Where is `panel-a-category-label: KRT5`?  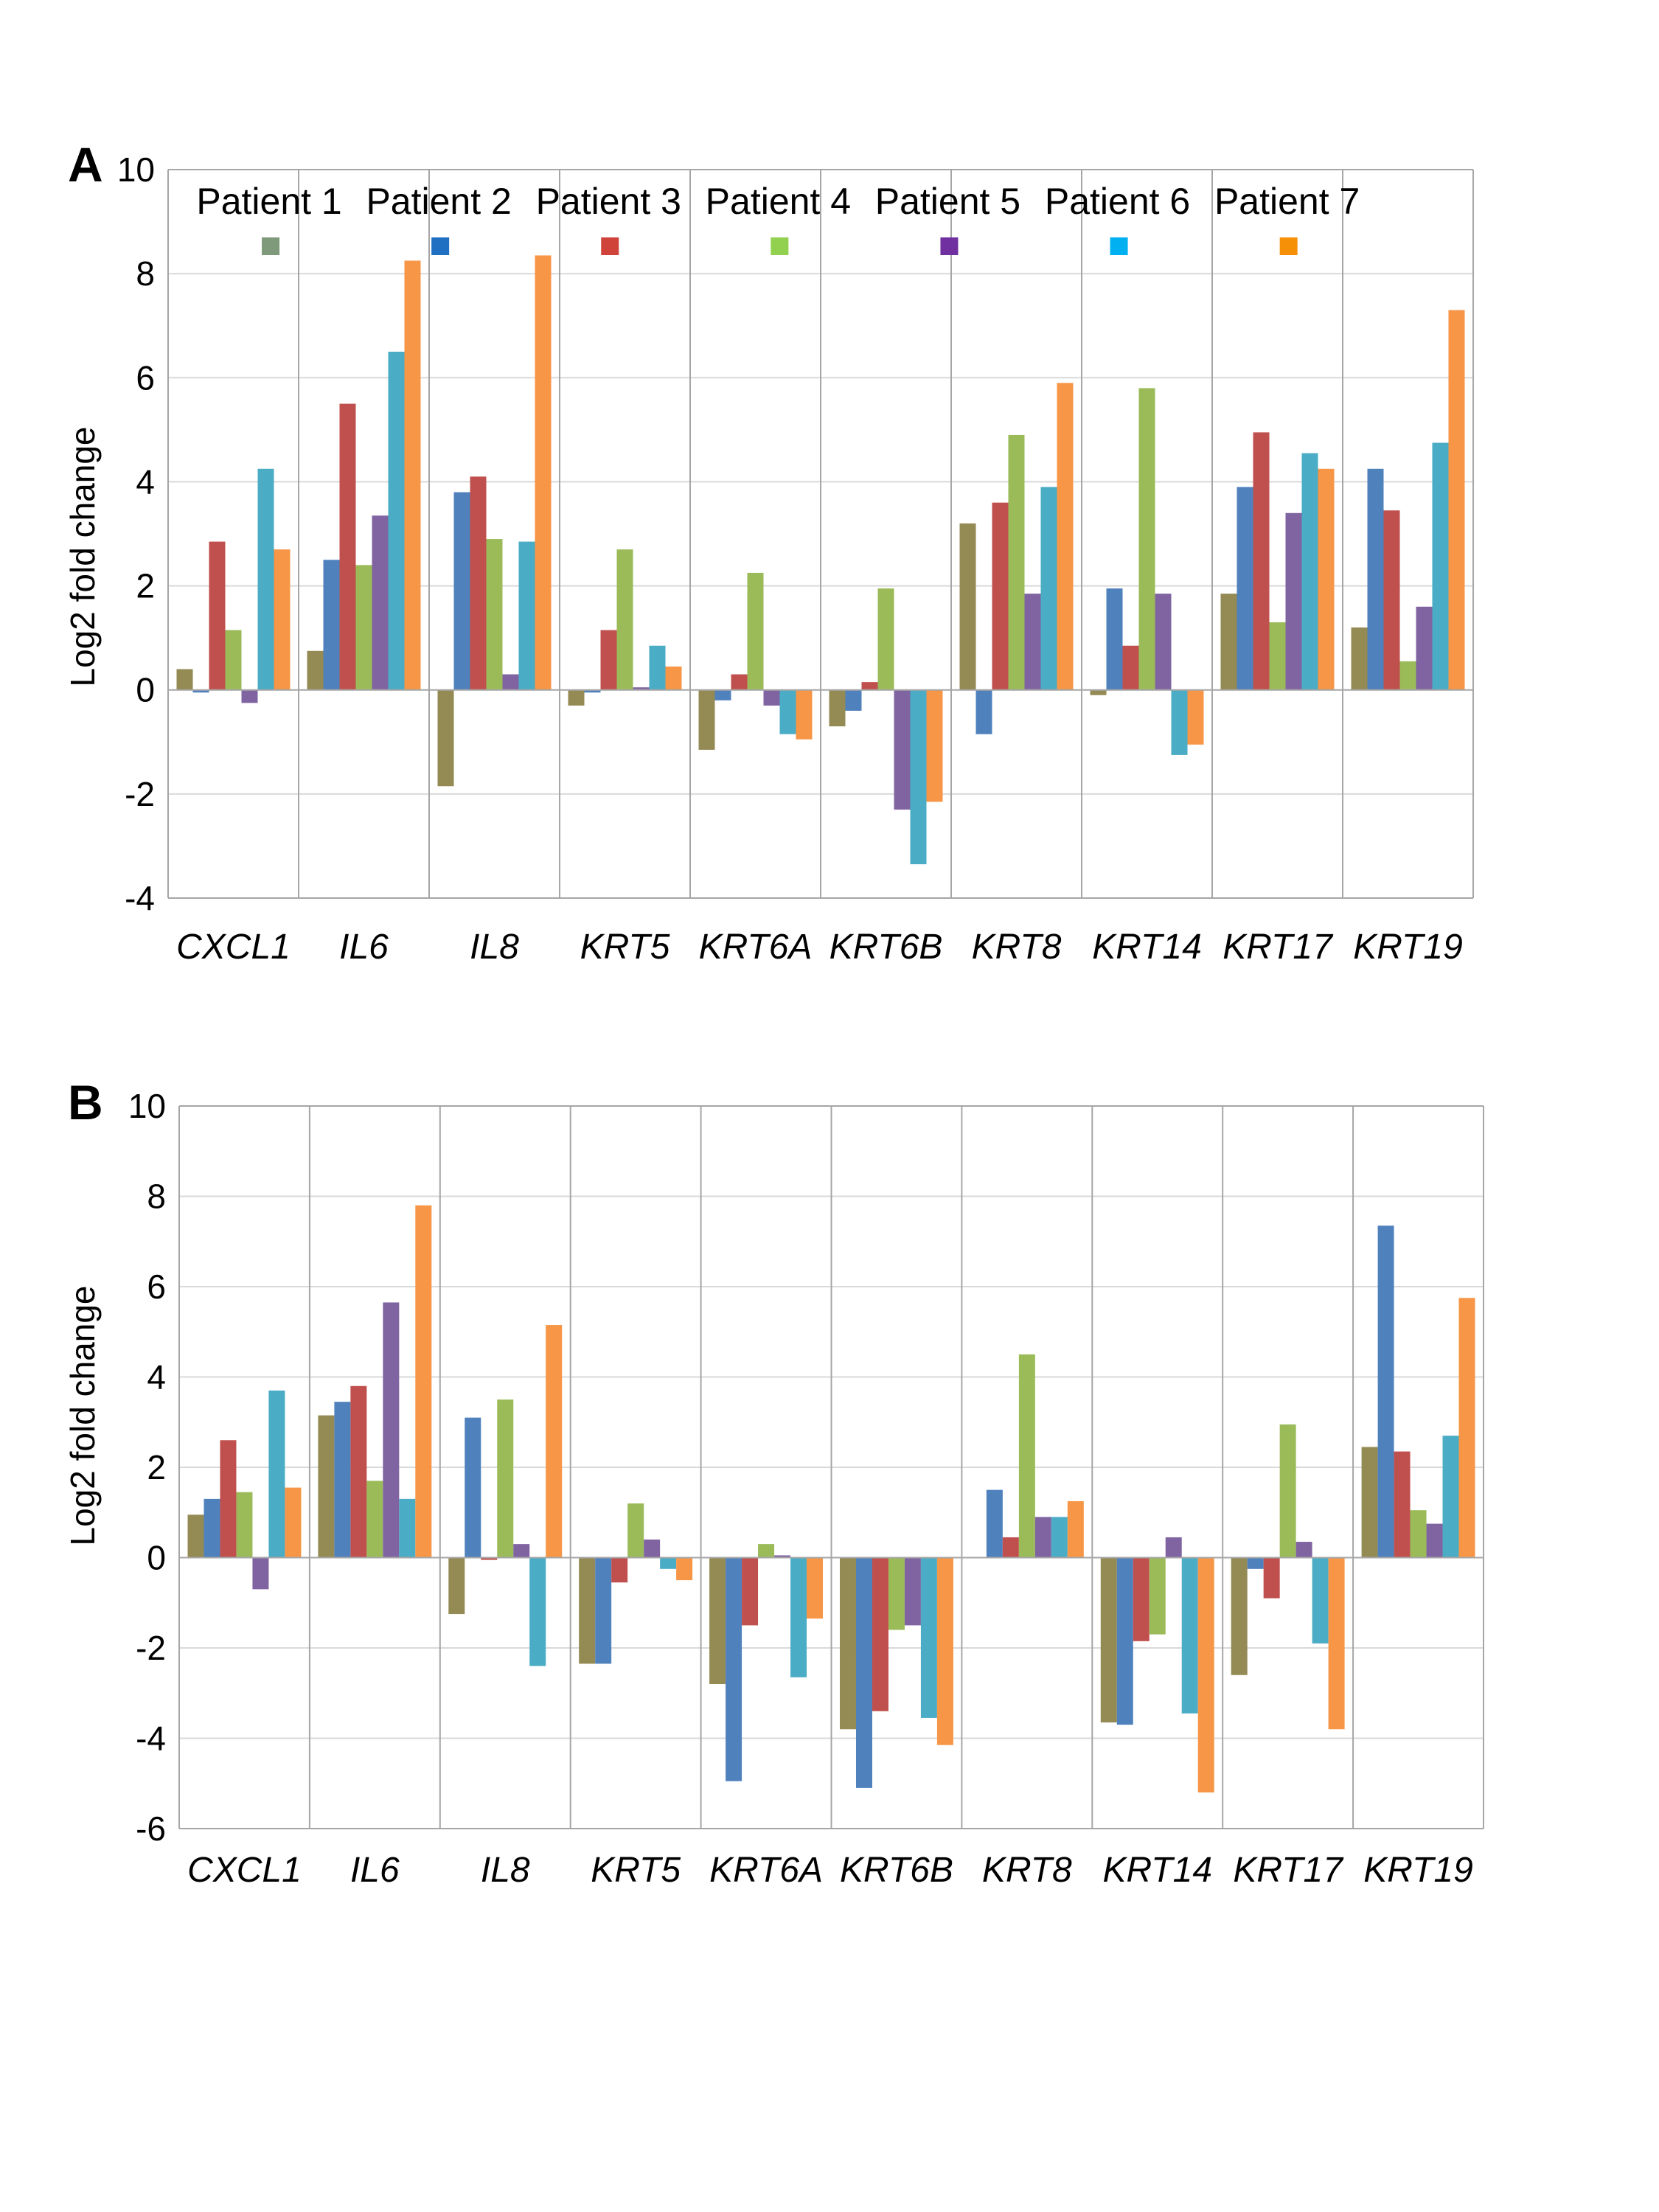 panel-a-category-label: KRT5 is located at coordinates (625, 947).